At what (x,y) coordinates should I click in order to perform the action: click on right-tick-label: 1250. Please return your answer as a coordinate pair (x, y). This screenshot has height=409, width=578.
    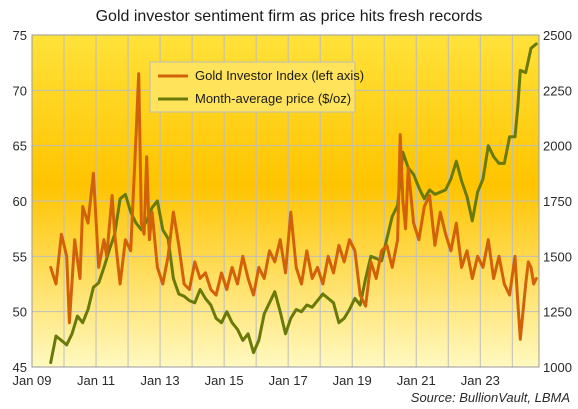
    Looking at the image, I should click on (557, 312).